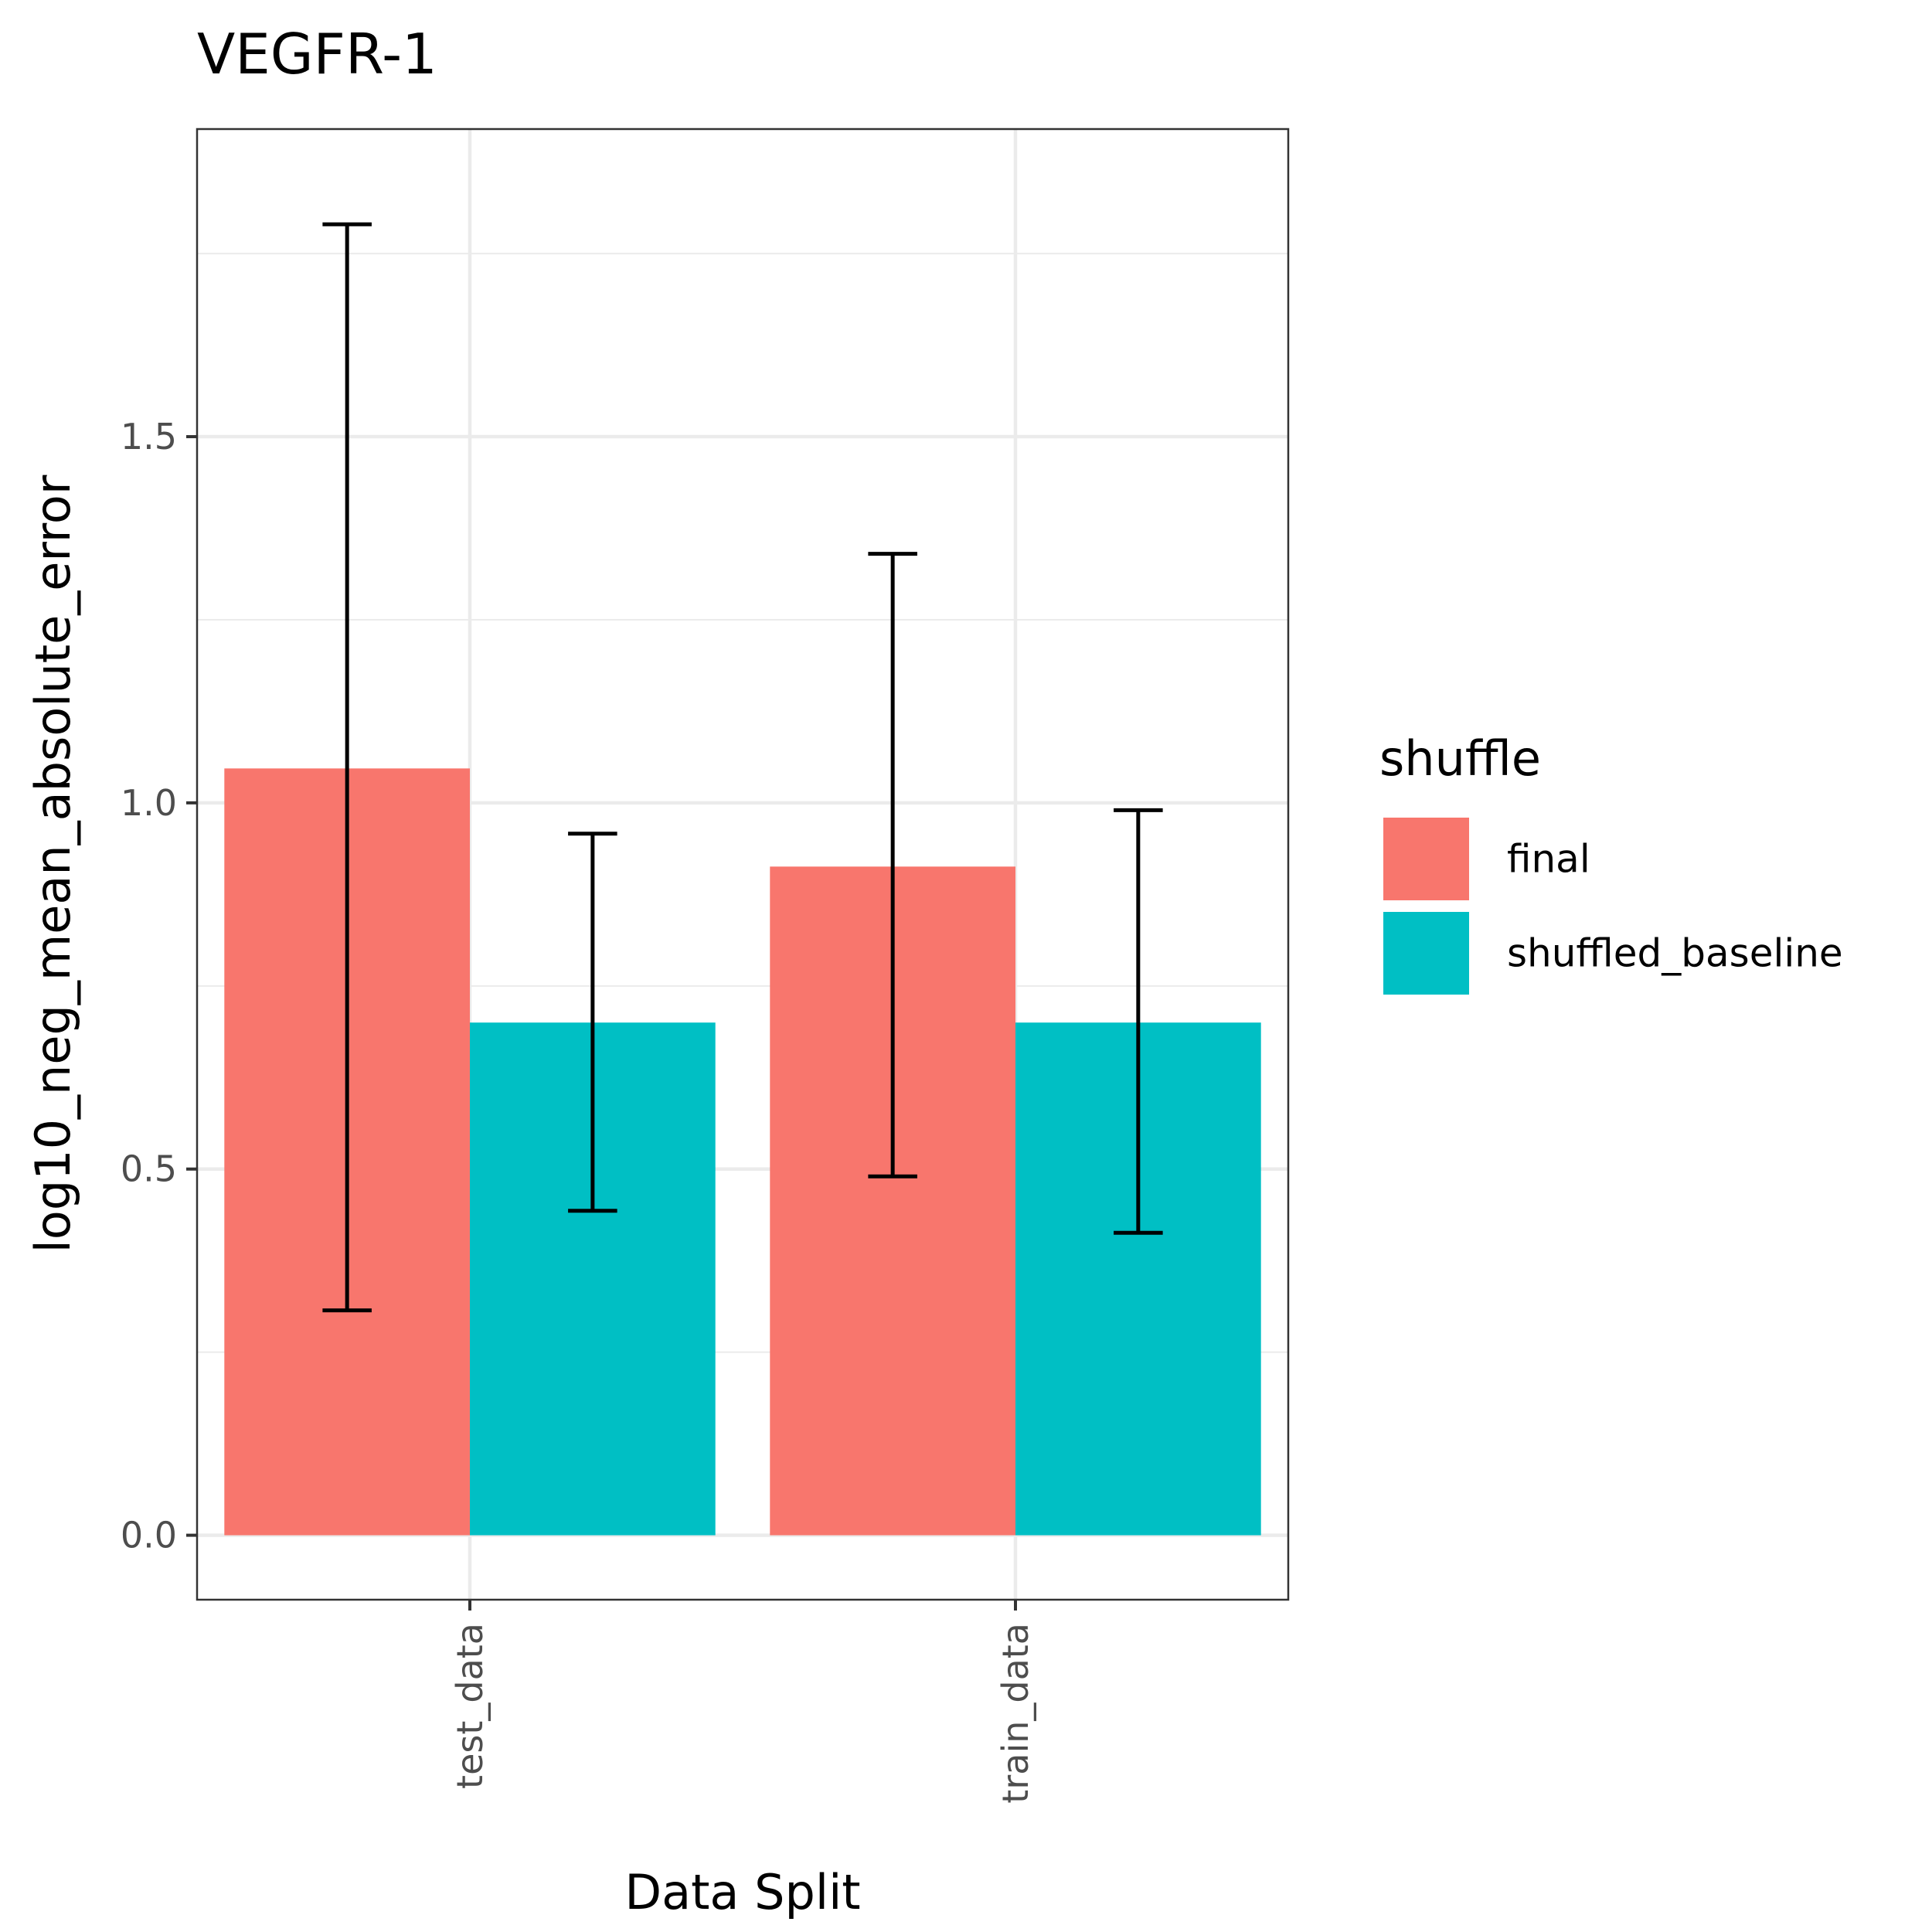 Image resolution: width=1932 pixels, height=1932 pixels. Describe the element at coordinates (159, 986) in the screenshot. I see `y-axis-ticks: 0.0 0.5 1.0 1.5` at that location.